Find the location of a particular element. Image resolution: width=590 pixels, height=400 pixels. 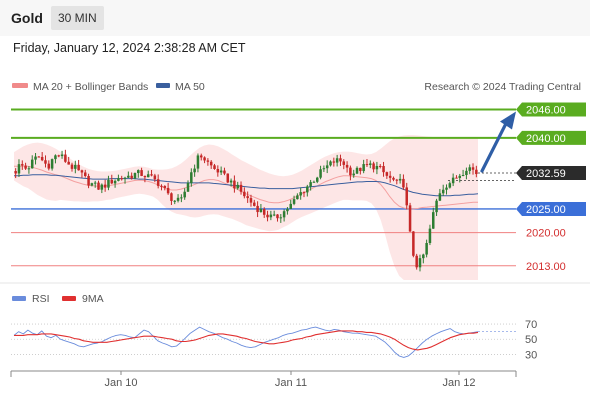

level-label: 2046.00 is located at coordinates (546, 110).